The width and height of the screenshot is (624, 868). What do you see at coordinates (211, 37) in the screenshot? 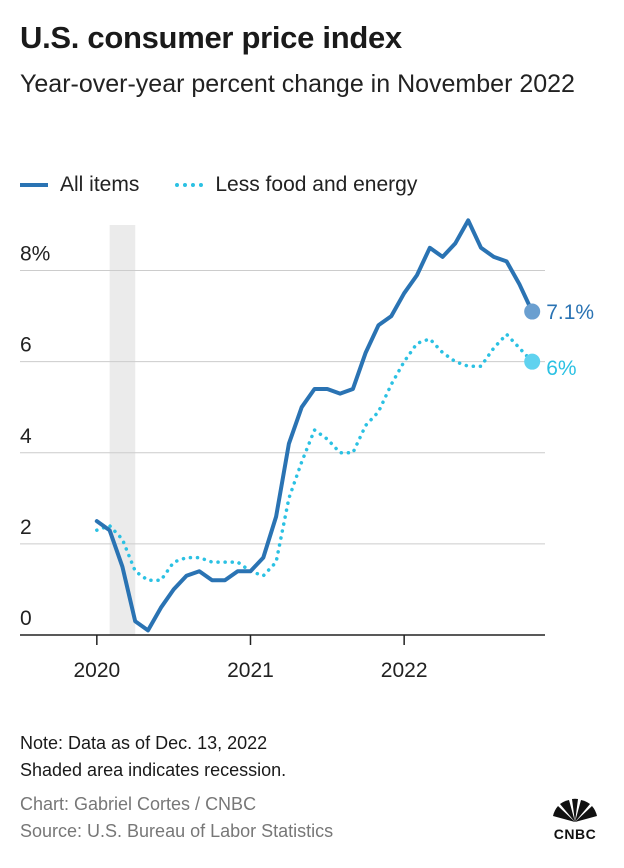
I see `chart-title: U.S. consumer price index` at bounding box center [211, 37].